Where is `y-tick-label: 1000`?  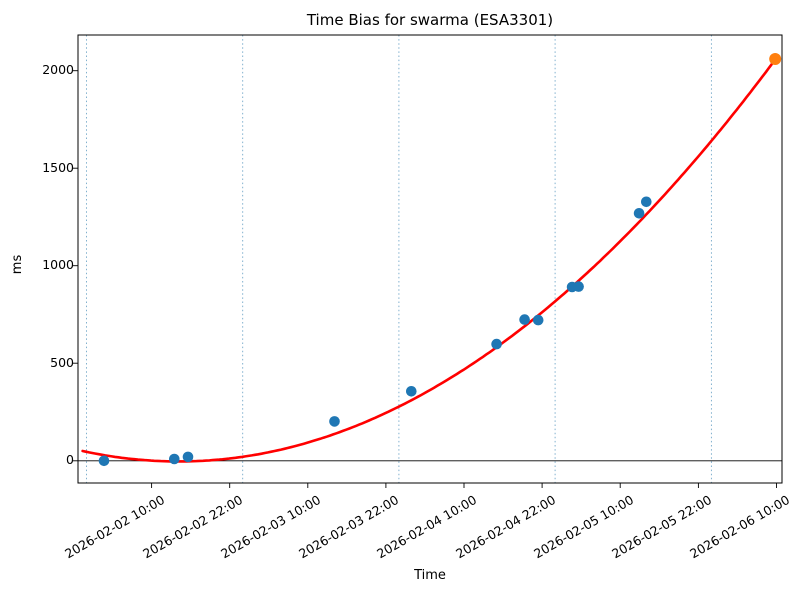 y-tick-label: 1000 is located at coordinates (58, 265).